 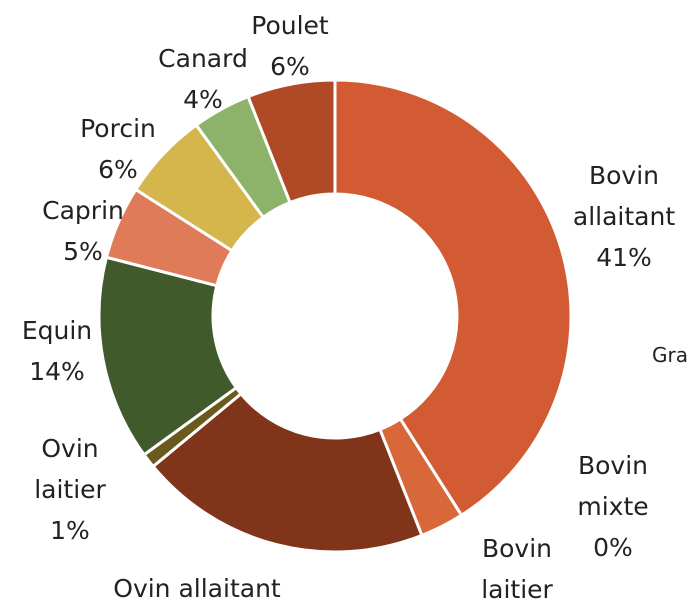 What do you see at coordinates (70, 469) in the screenshot?
I see `category-name: Ovin laitier` at bounding box center [70, 469].